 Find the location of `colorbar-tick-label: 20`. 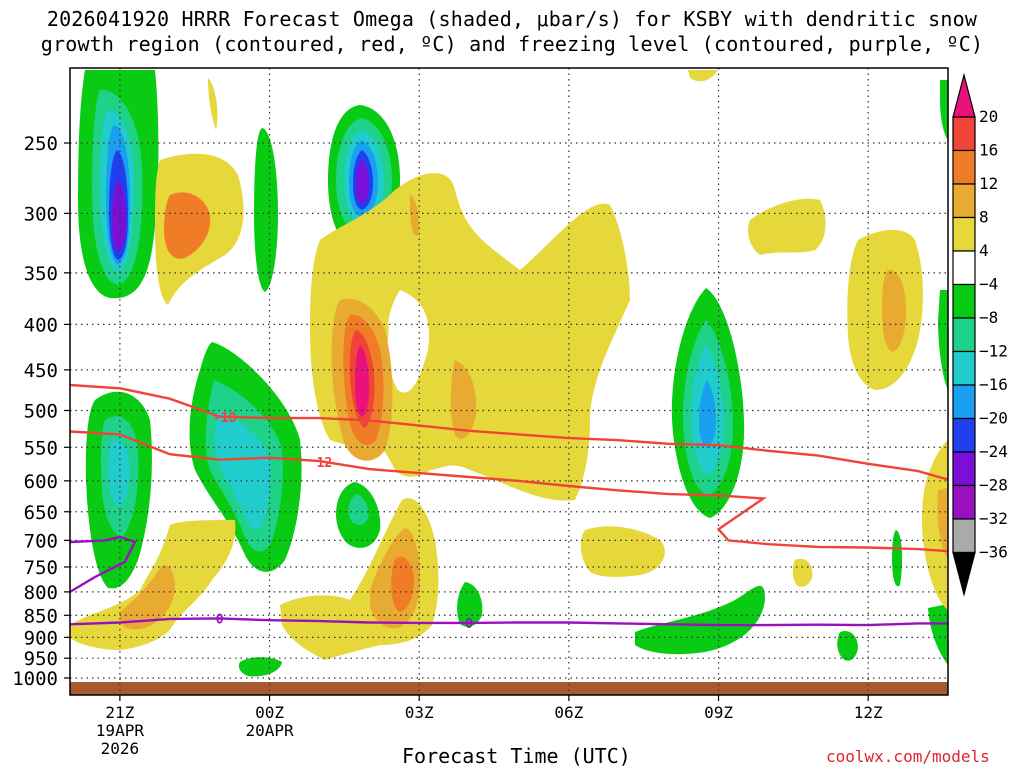

colorbar-tick-label: 20 is located at coordinates (988, 116).